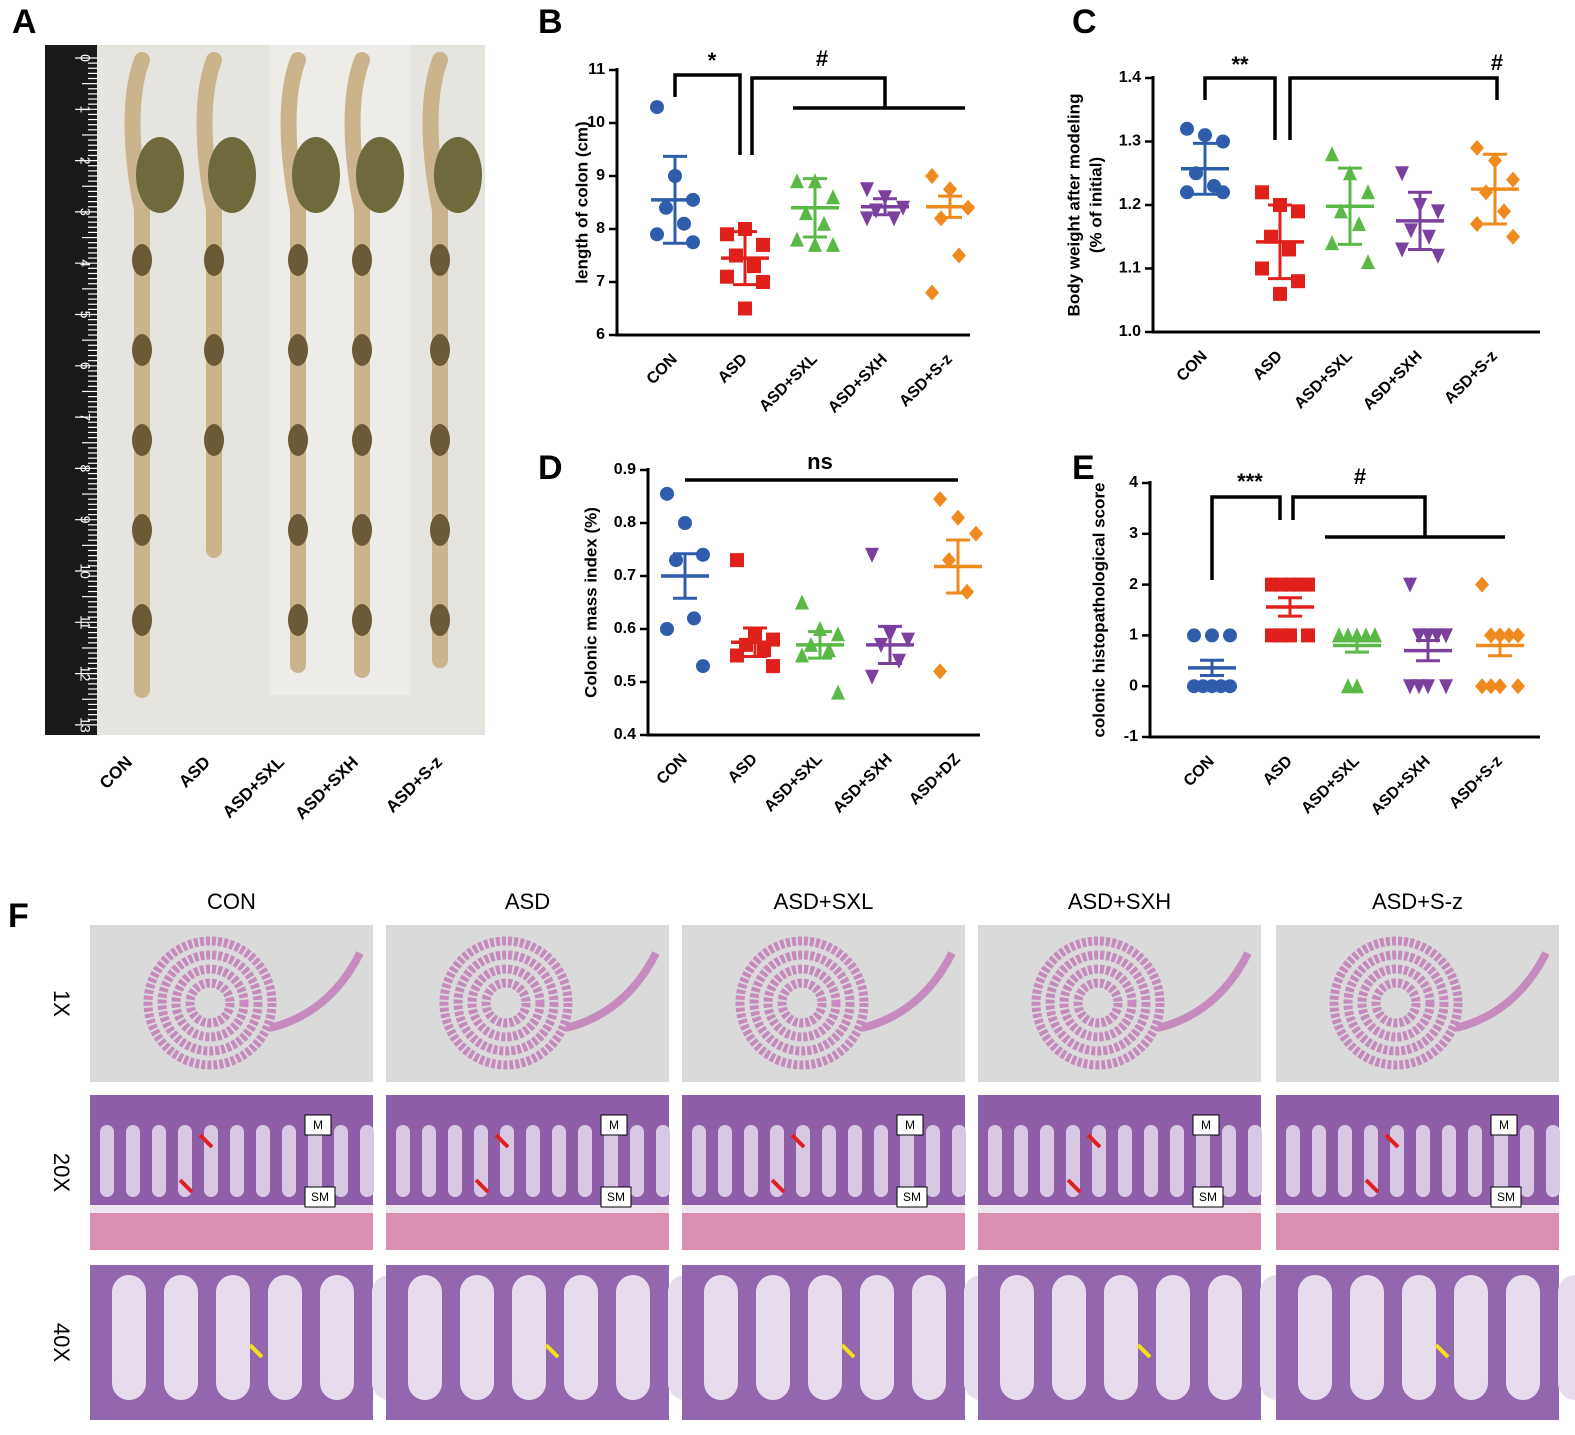 The height and width of the screenshot is (1435, 1575). I want to click on ruler-number: 12, so click(85, 674).